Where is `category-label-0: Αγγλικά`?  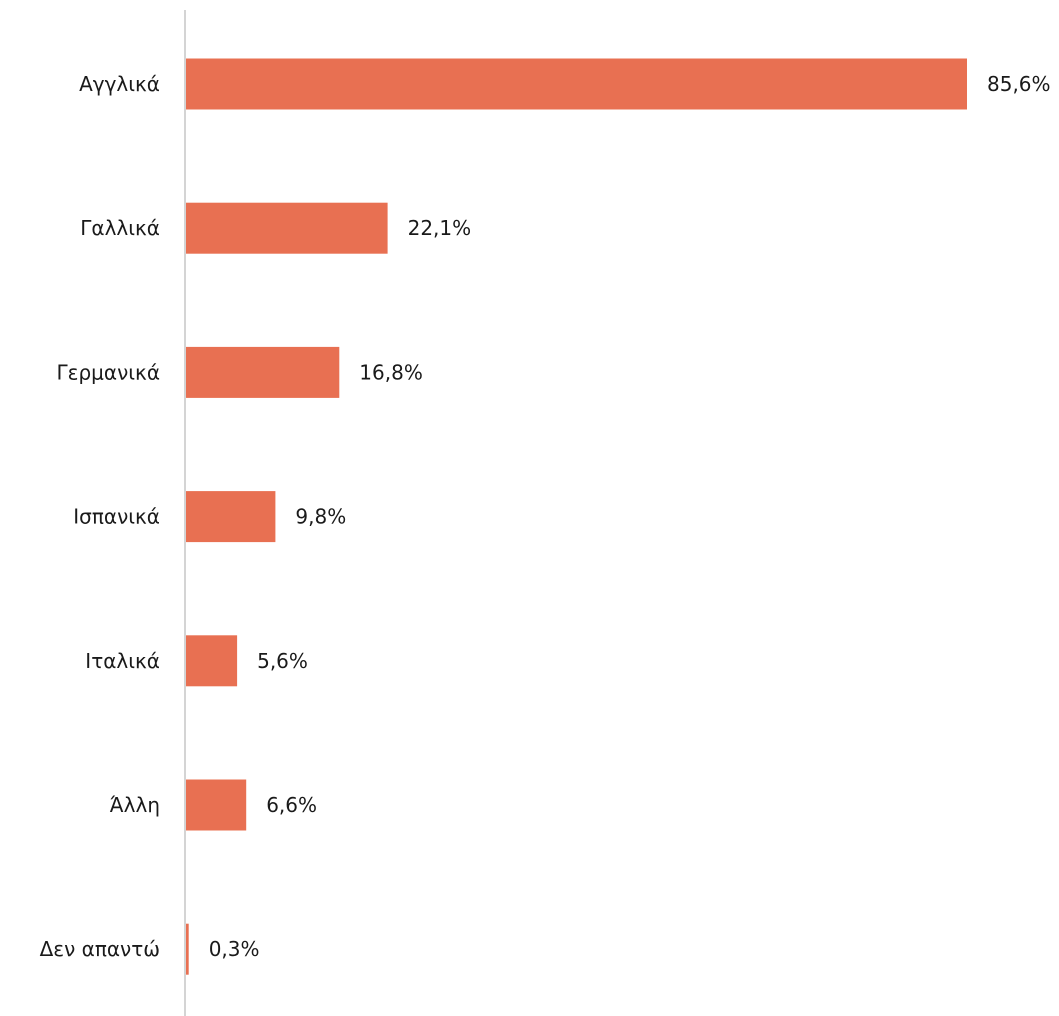
category-label-0: Αγγλικά is located at coordinates (119, 84).